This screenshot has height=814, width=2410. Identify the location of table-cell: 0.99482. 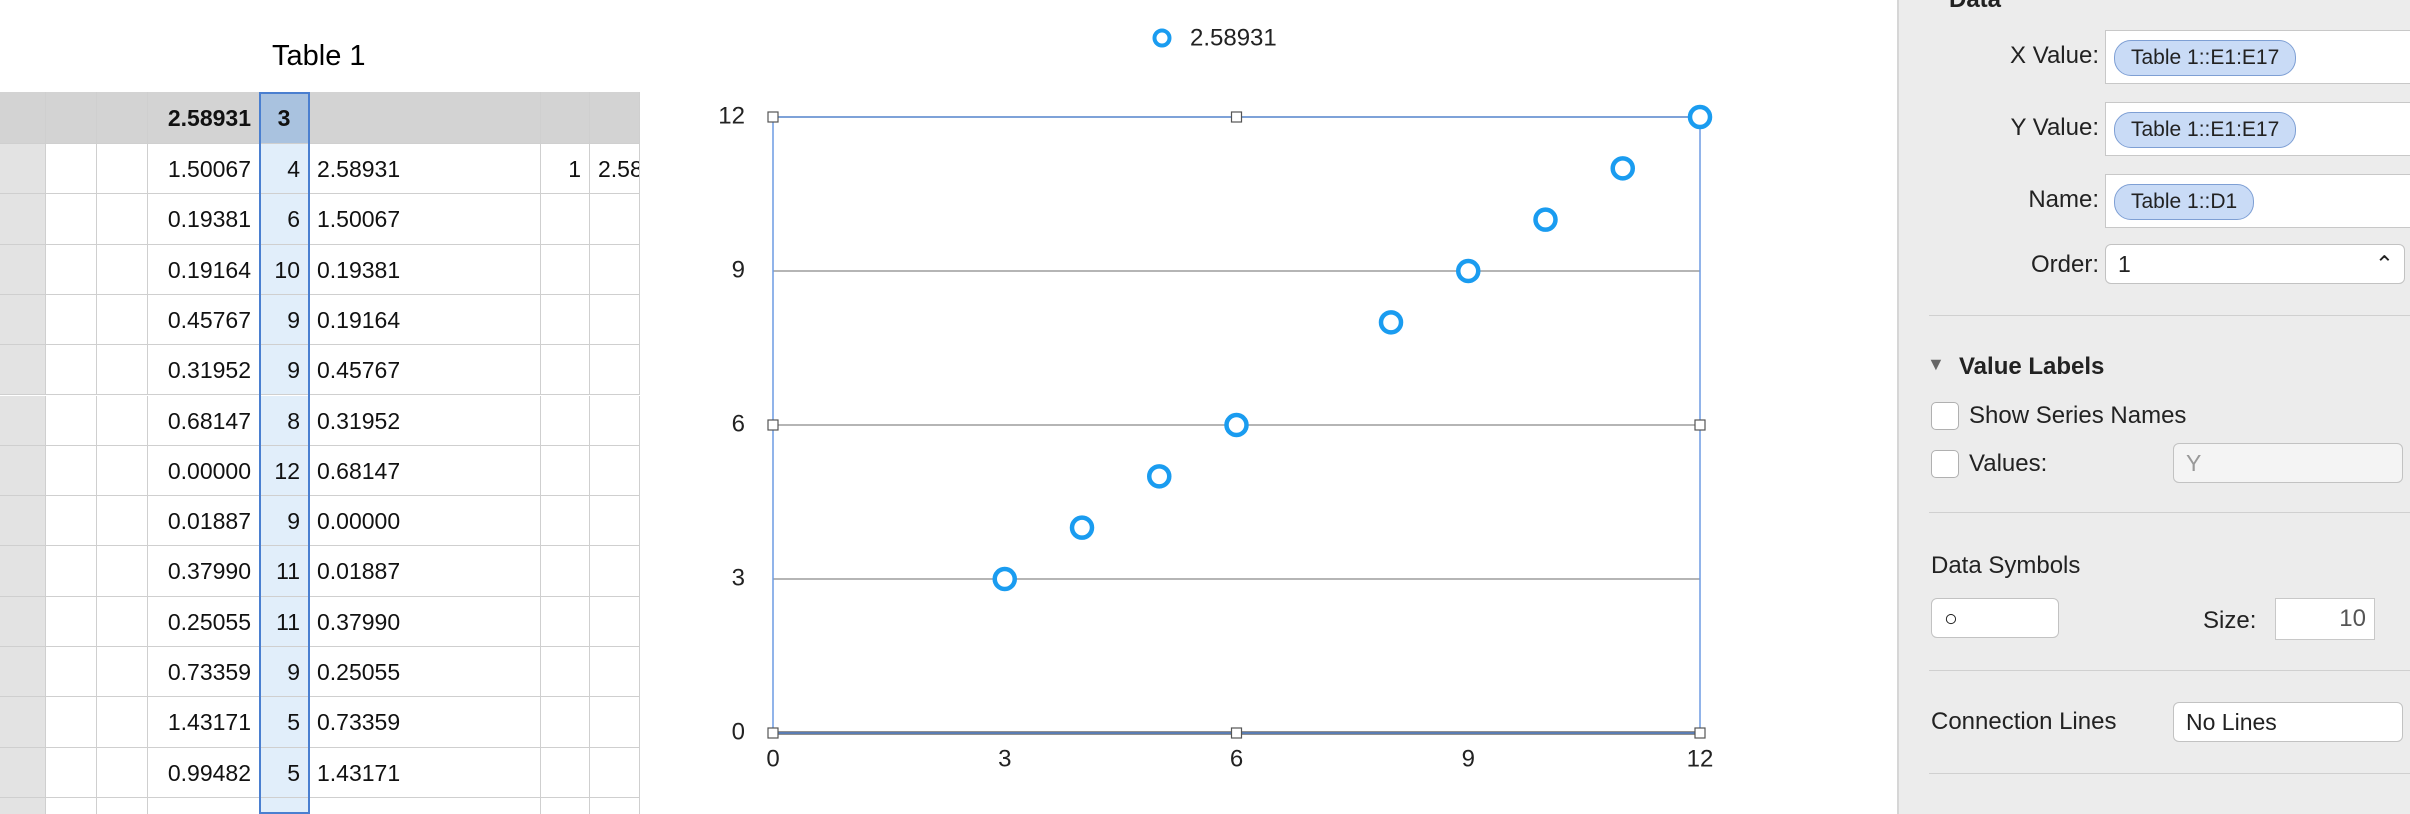
(204, 772).